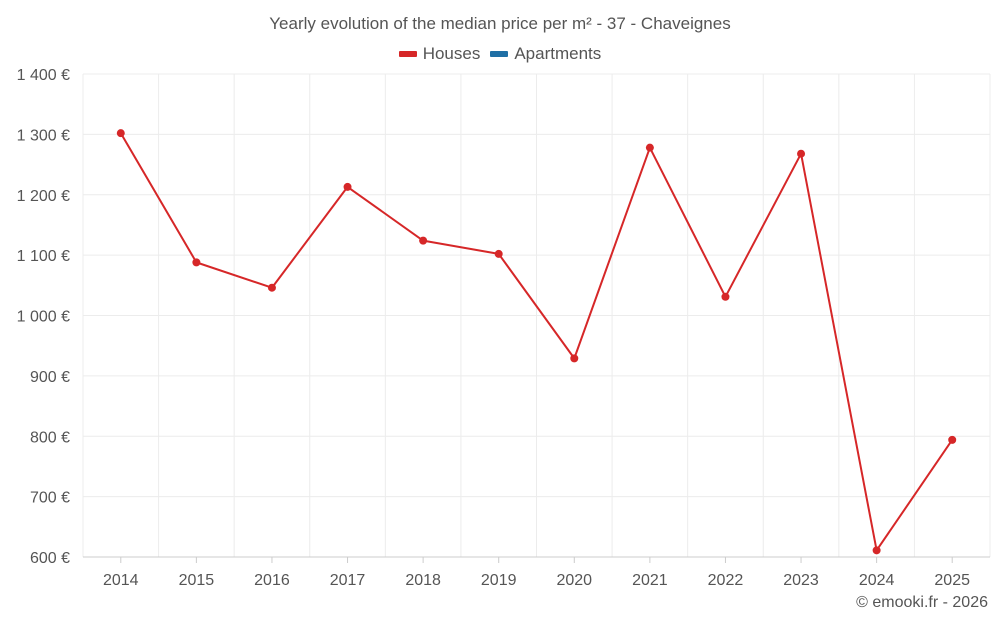  I want to click on legend: Houses Apartments, so click(500, 54).